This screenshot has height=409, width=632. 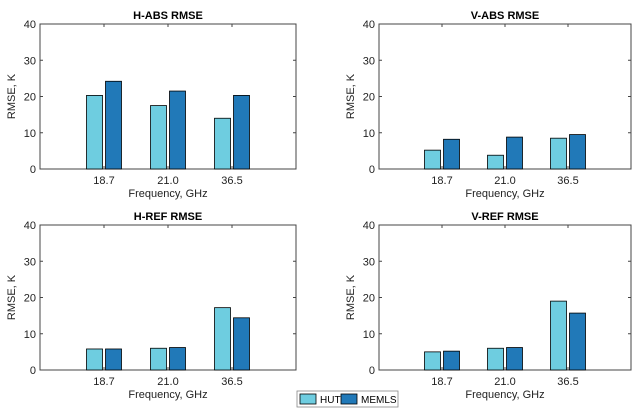 I want to click on panel-title: V-REF RMSE, so click(x=504, y=217).